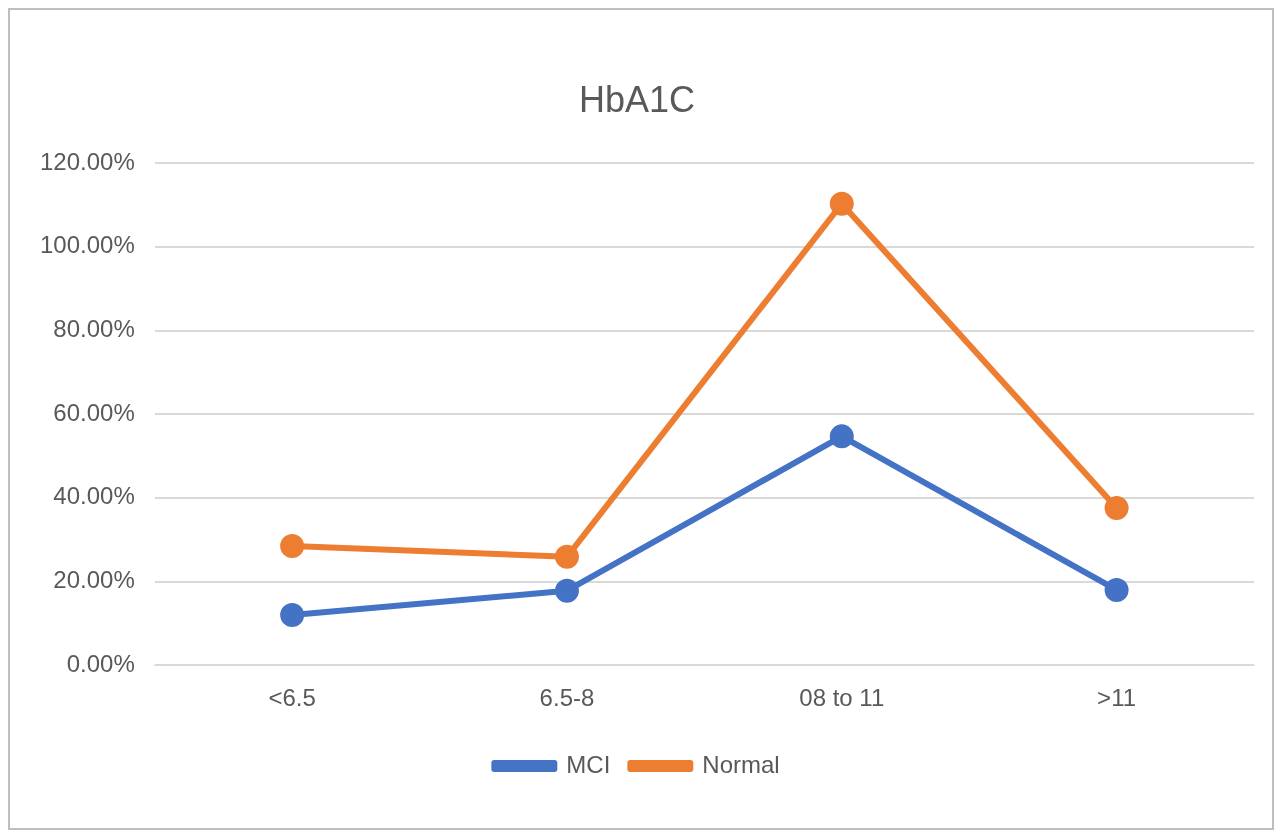 The image size is (1282, 838). What do you see at coordinates (1117, 698) in the screenshot?
I see `x-tick-label: >11` at bounding box center [1117, 698].